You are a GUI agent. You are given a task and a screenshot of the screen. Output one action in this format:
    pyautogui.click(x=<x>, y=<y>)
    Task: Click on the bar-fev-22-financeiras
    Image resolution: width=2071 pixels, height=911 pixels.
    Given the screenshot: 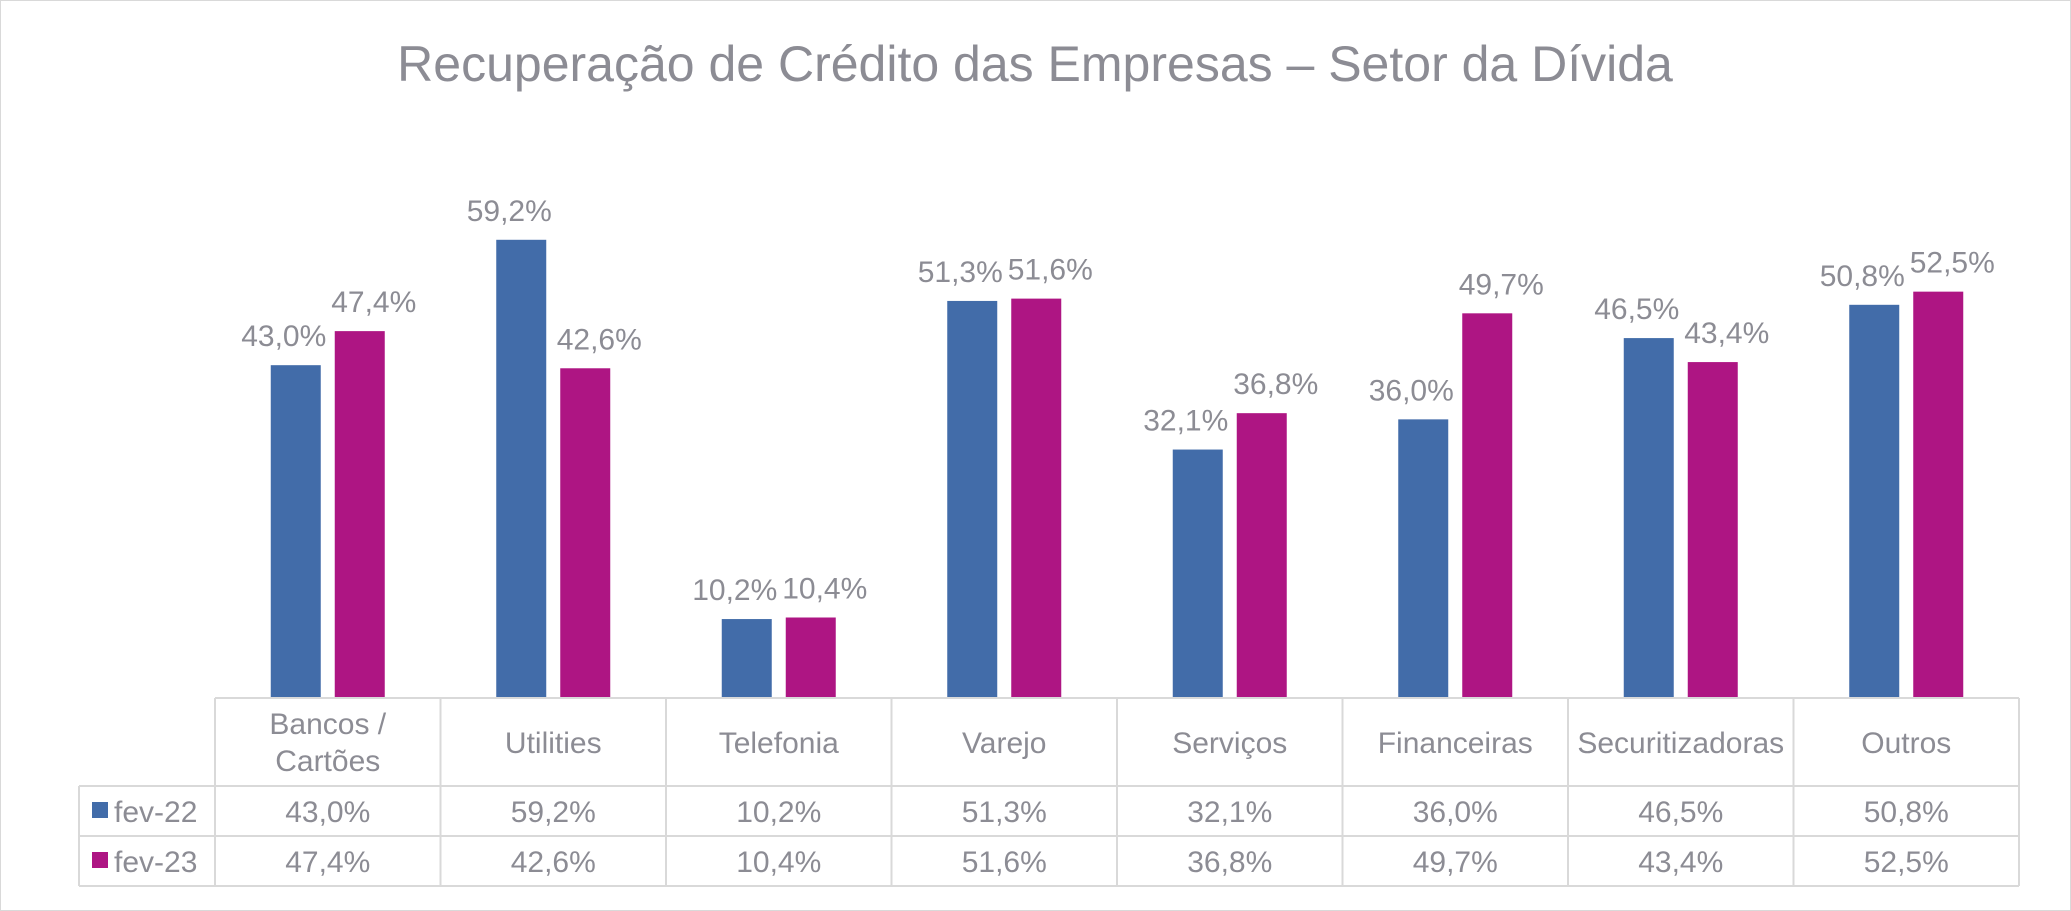 What is the action you would take?
    pyautogui.click(x=1423, y=558)
    